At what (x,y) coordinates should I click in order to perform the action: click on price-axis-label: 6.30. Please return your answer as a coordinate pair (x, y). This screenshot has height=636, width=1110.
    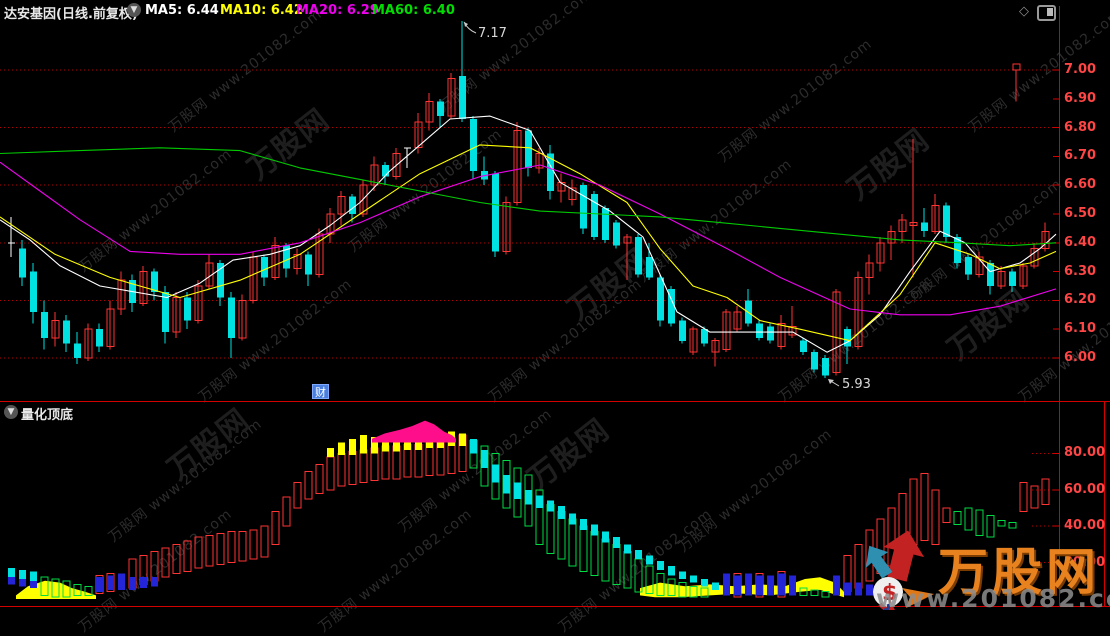
    Looking at the image, I should click on (1080, 271).